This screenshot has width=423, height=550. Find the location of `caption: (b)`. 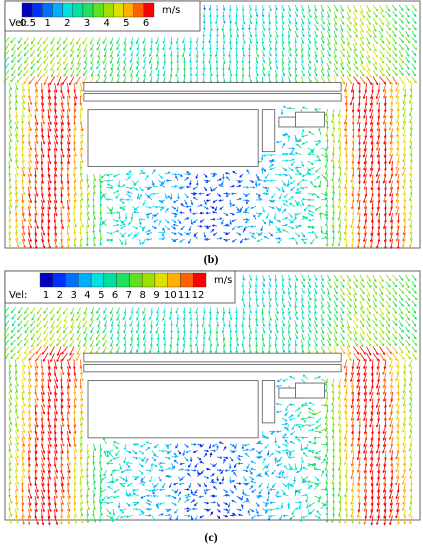

caption: (b) is located at coordinates (211, 259).